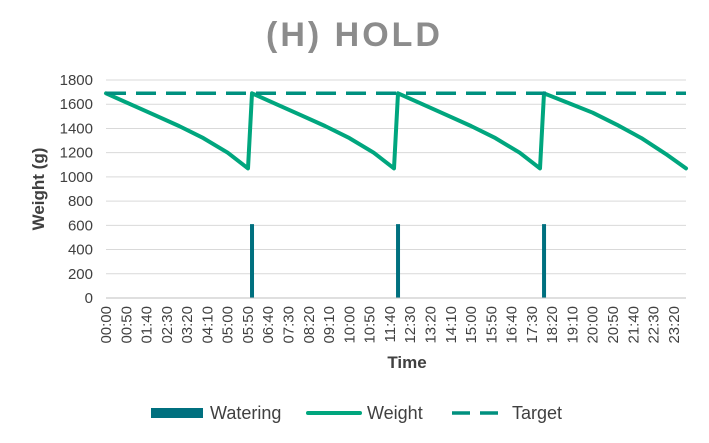  What do you see at coordinates (80, 250) in the screenshot?
I see `y-tick-label: 400` at bounding box center [80, 250].